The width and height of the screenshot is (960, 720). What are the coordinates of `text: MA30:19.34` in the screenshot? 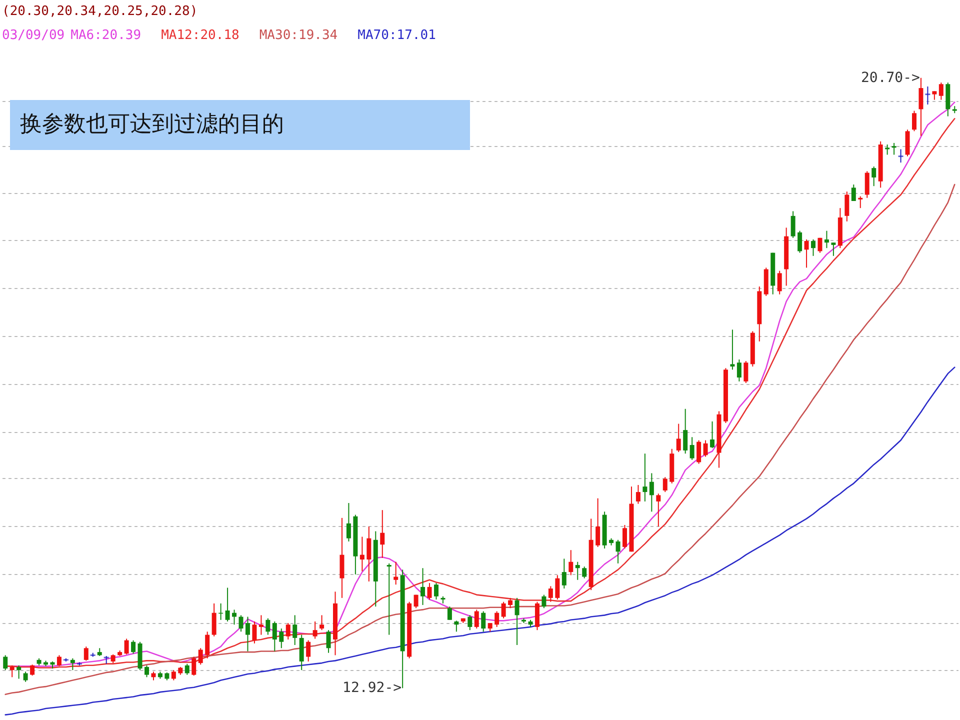 It's located at (298, 35).